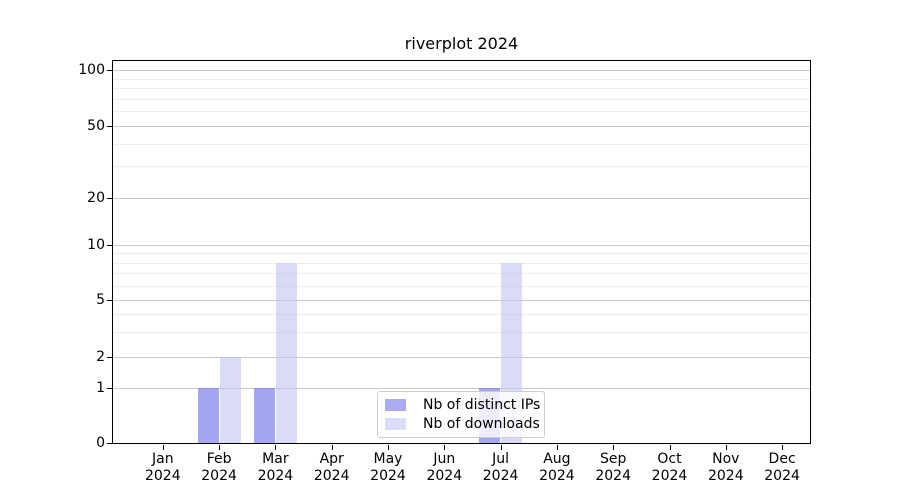 The height and width of the screenshot is (500, 900). Describe the element at coordinates (481, 424) in the screenshot. I see `legend-label-downloads: Nb of downloads` at that location.